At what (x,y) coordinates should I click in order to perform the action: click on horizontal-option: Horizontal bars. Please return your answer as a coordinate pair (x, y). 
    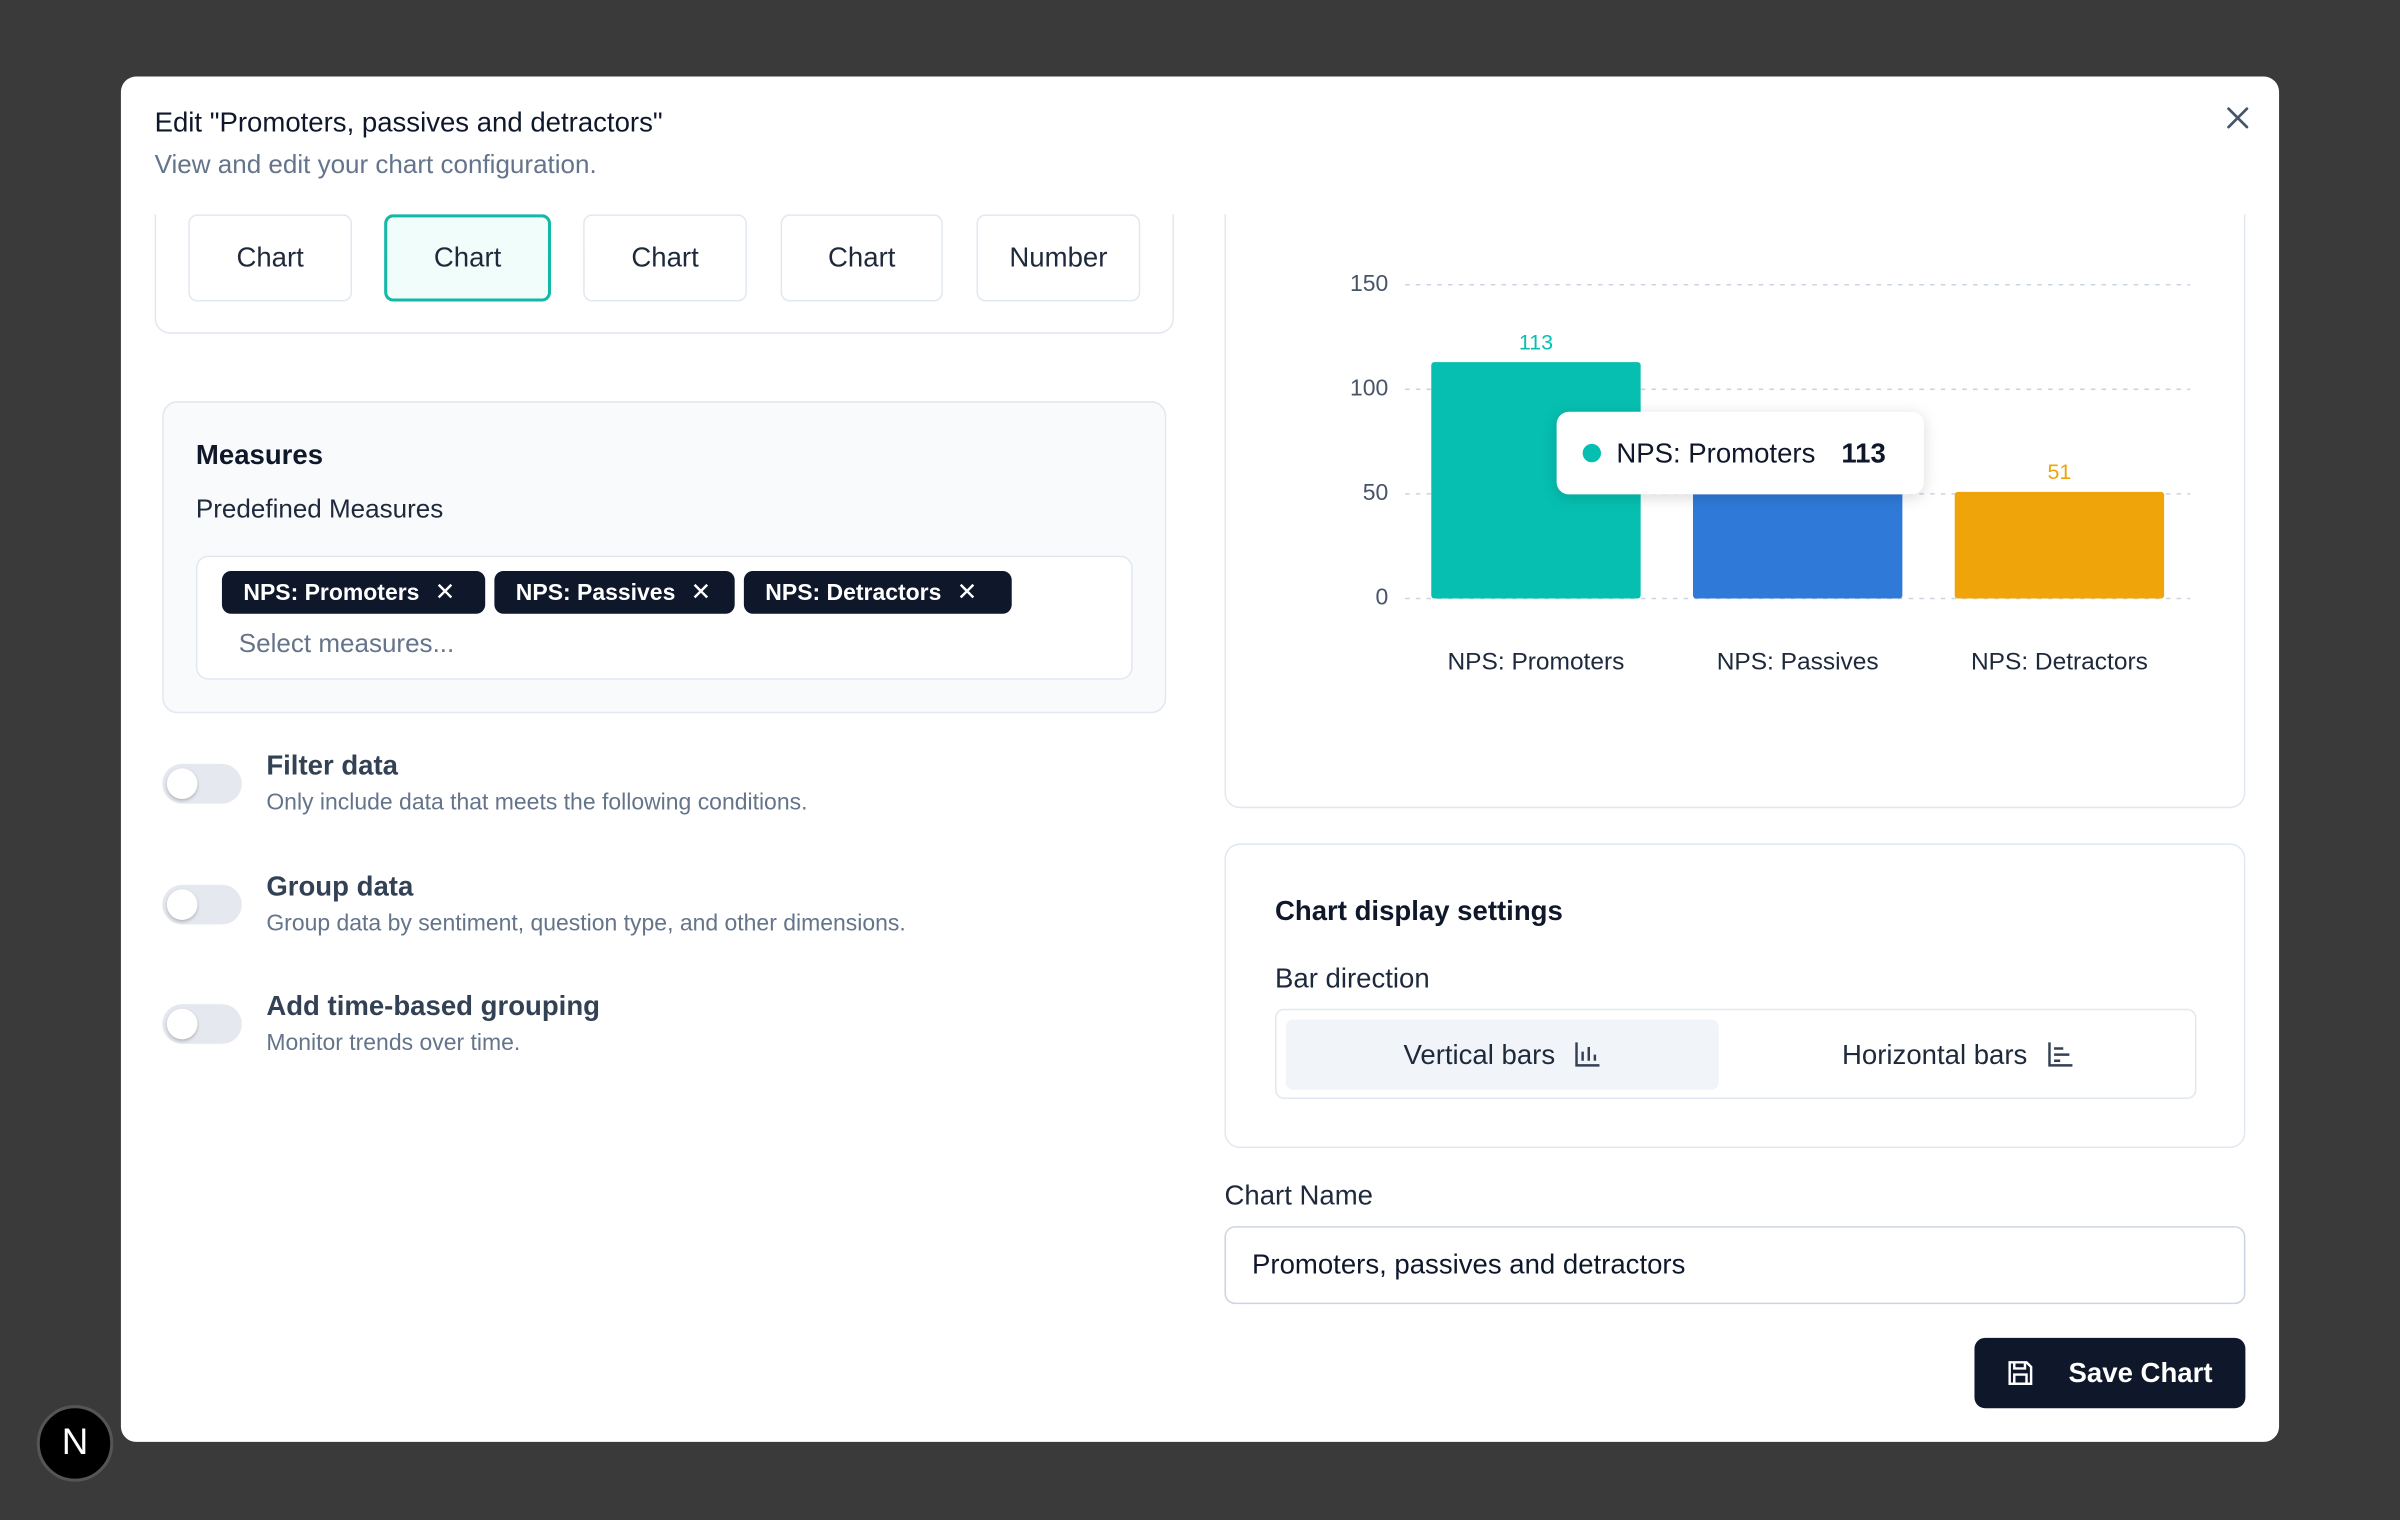
    Looking at the image, I should click on (1958, 1054).